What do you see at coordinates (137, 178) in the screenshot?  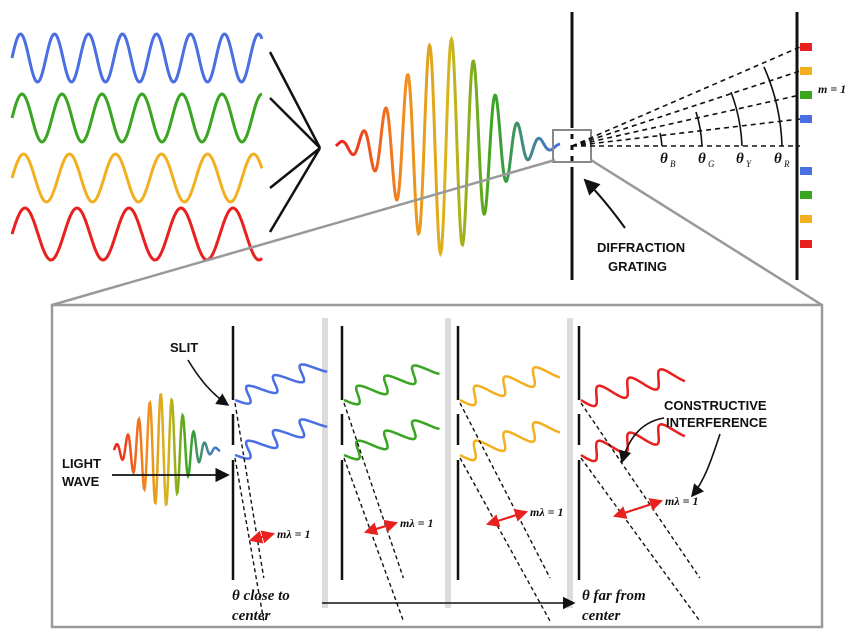 I see `yellow-wave` at bounding box center [137, 178].